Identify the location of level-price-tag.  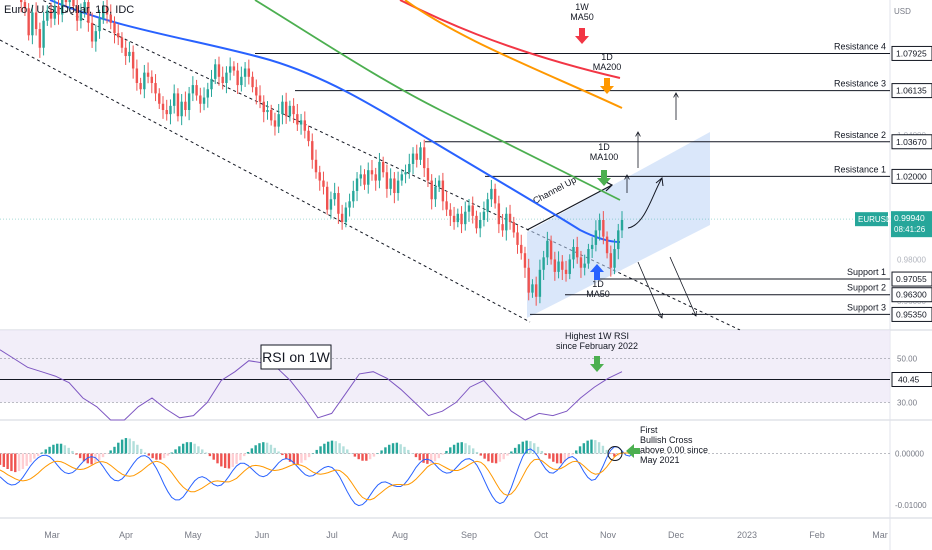
(911, 176).